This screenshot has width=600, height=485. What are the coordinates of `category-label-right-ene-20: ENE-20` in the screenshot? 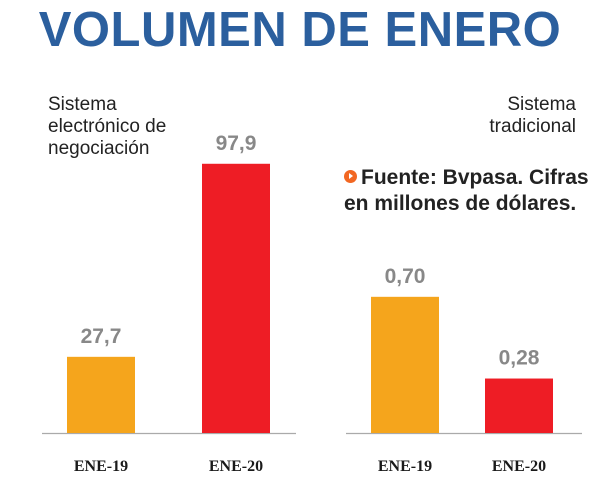 It's located at (519, 466).